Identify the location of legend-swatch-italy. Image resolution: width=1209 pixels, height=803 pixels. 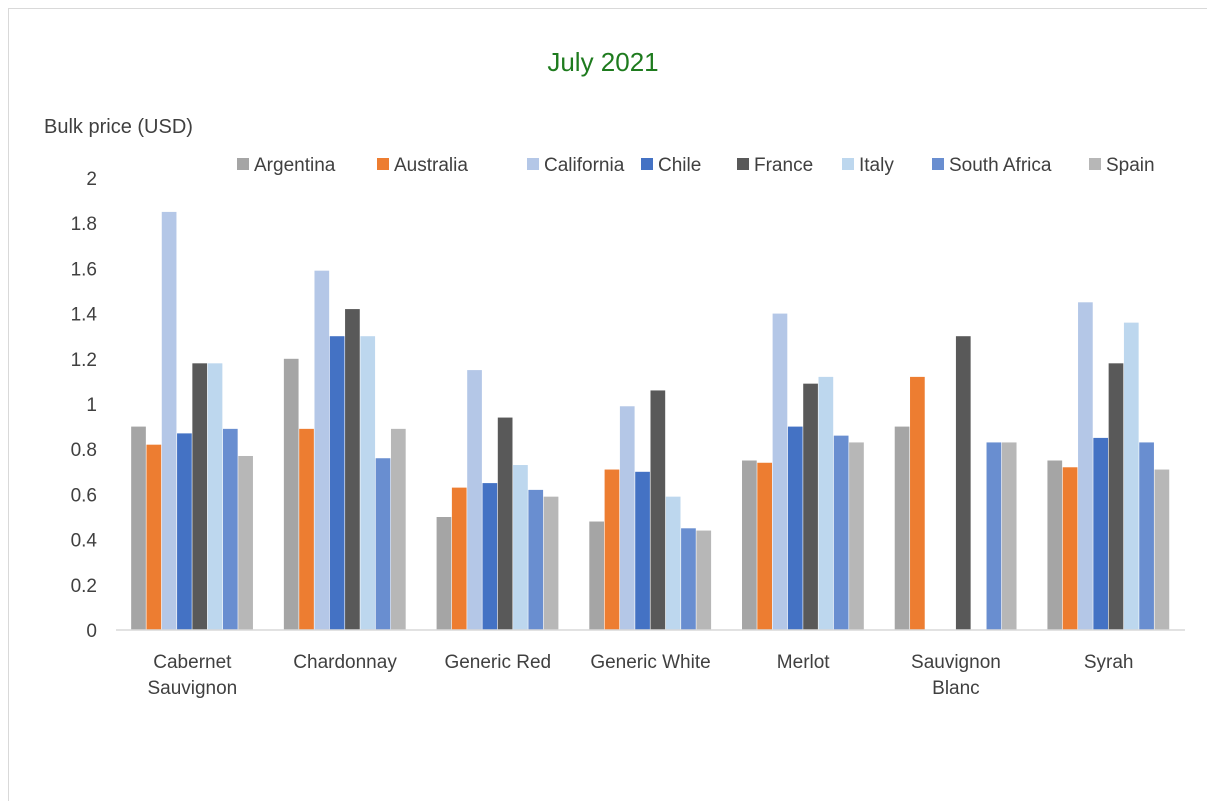
(848, 164).